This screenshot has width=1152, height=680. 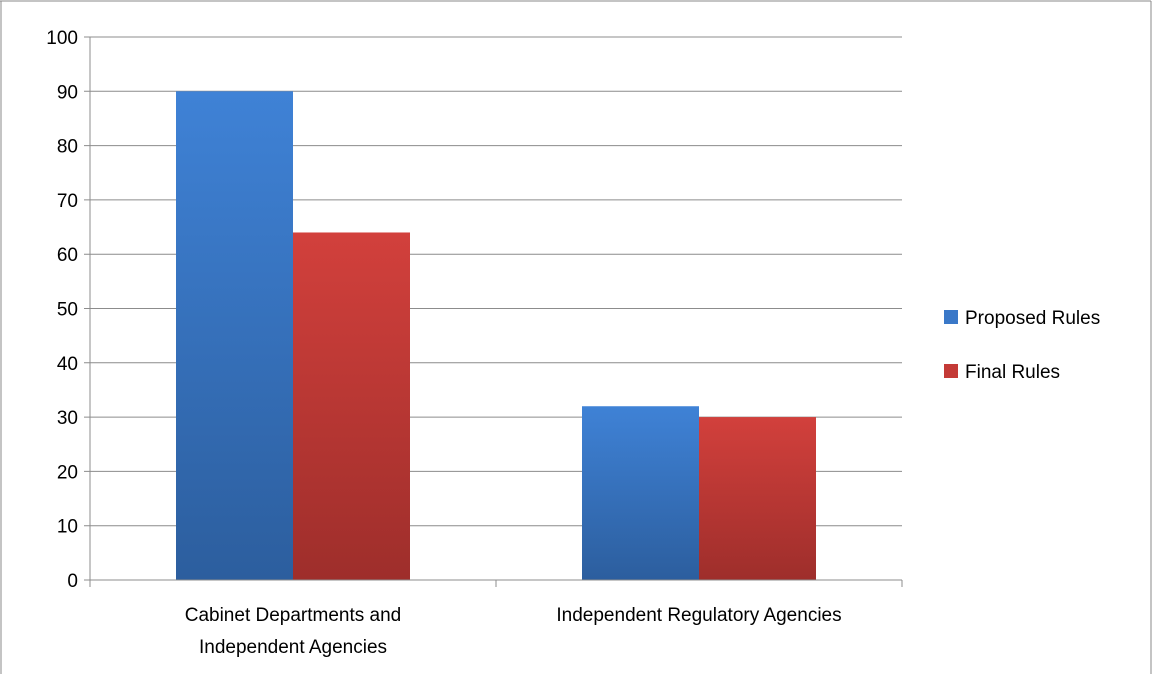 I want to click on y-tick-label: 90, so click(x=67, y=92).